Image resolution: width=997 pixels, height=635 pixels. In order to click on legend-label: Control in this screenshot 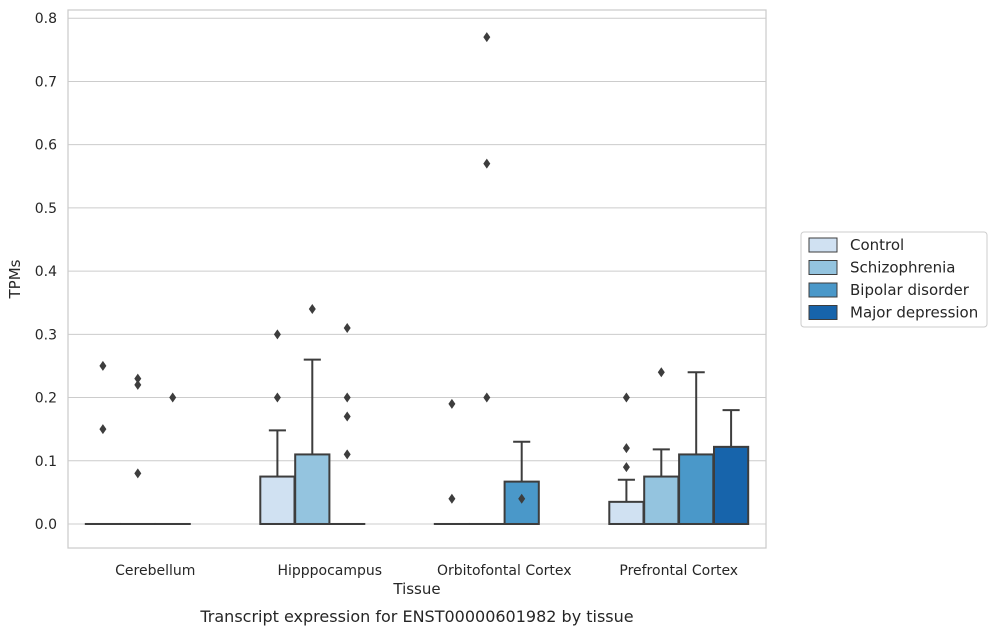, I will do `click(877, 245)`.